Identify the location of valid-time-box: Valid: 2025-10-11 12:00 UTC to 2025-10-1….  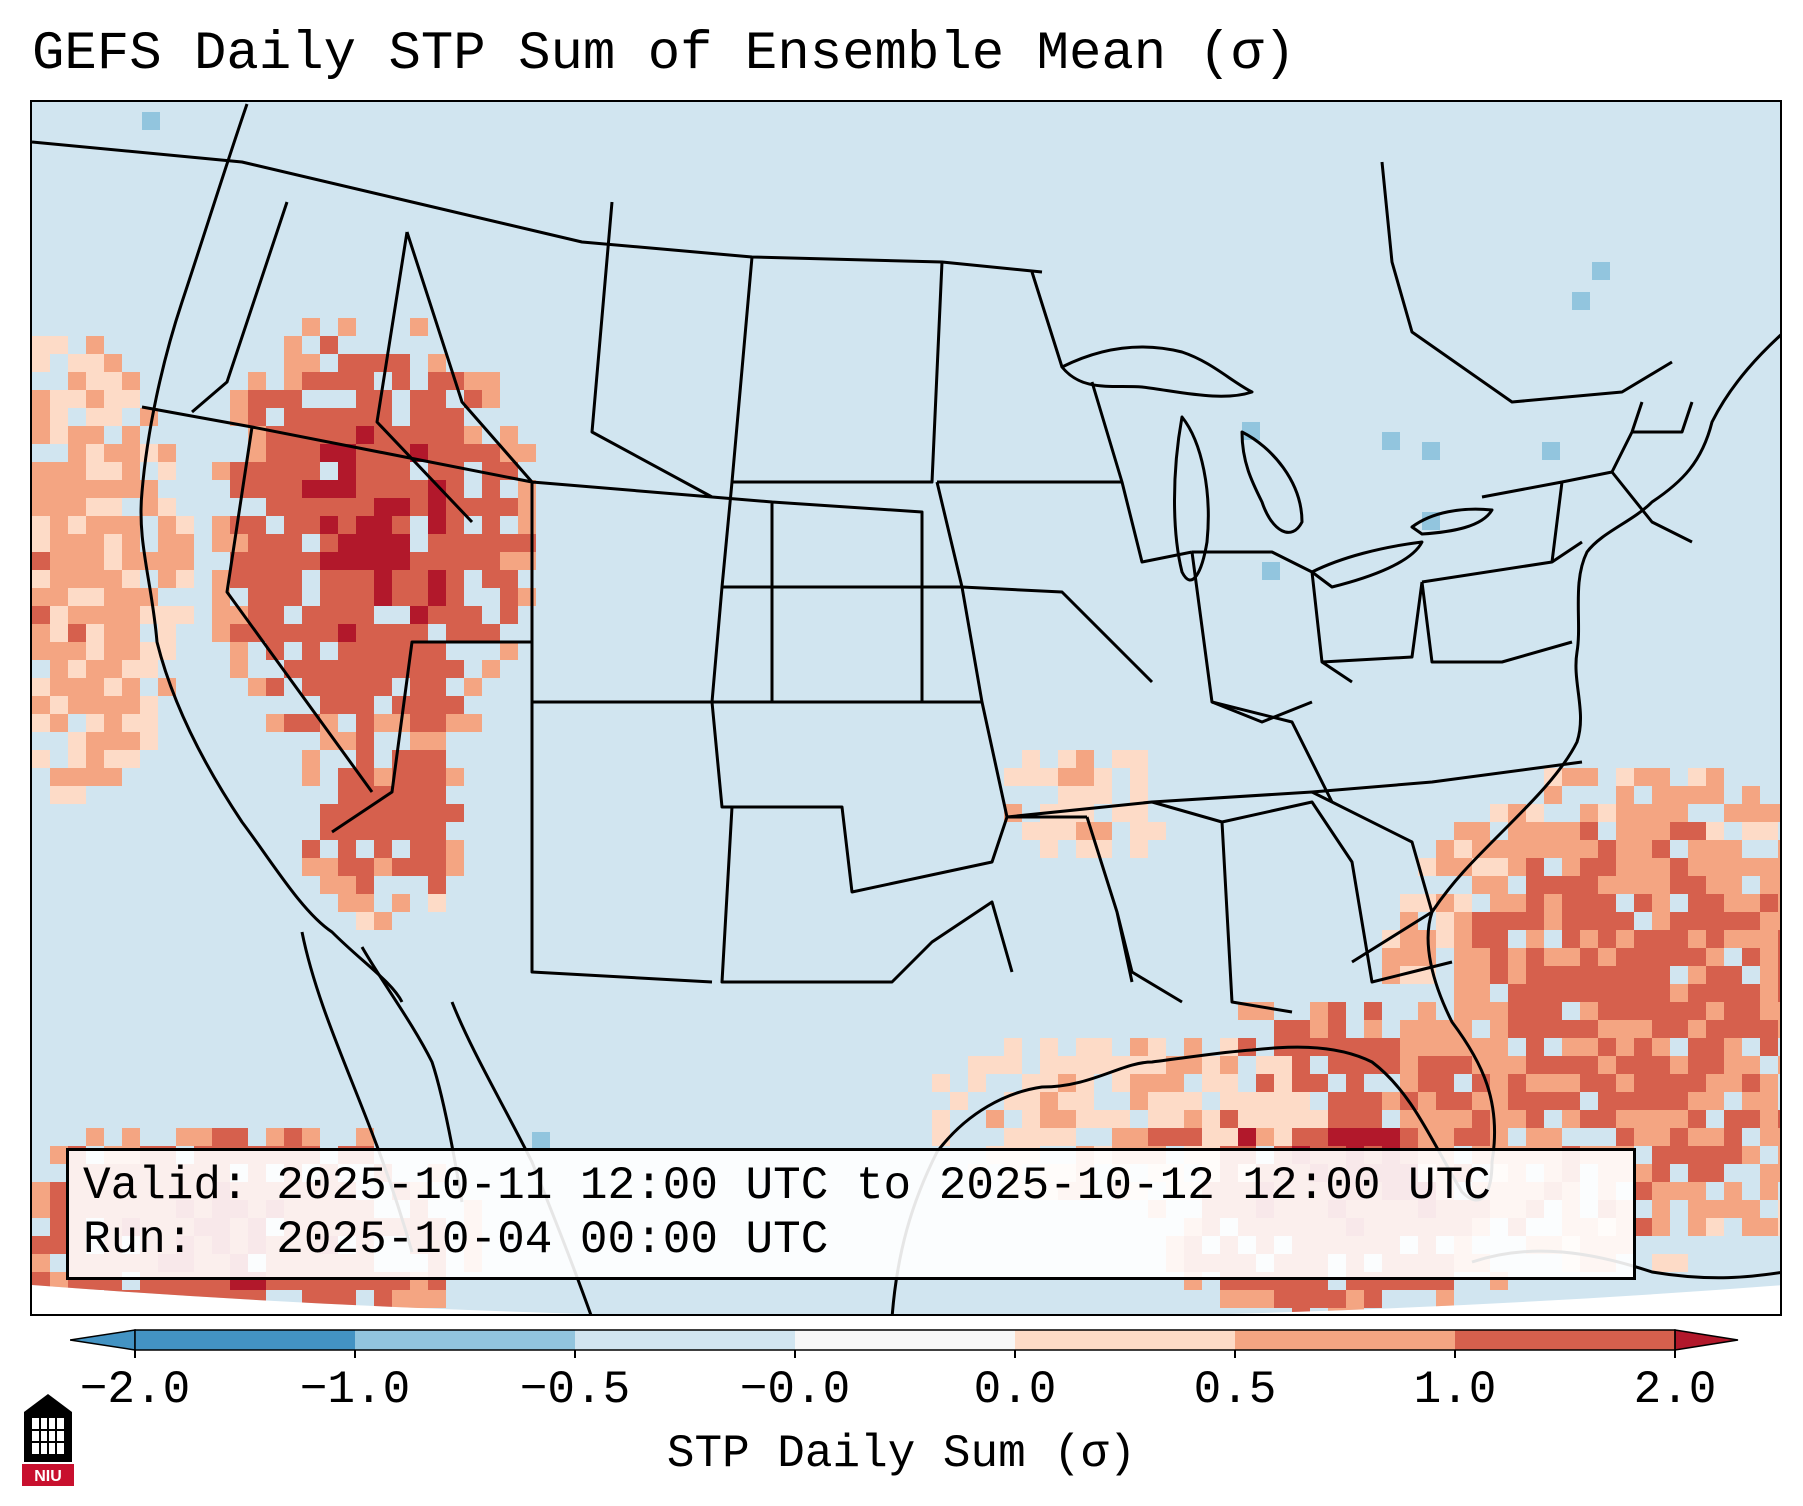
(851, 1214).